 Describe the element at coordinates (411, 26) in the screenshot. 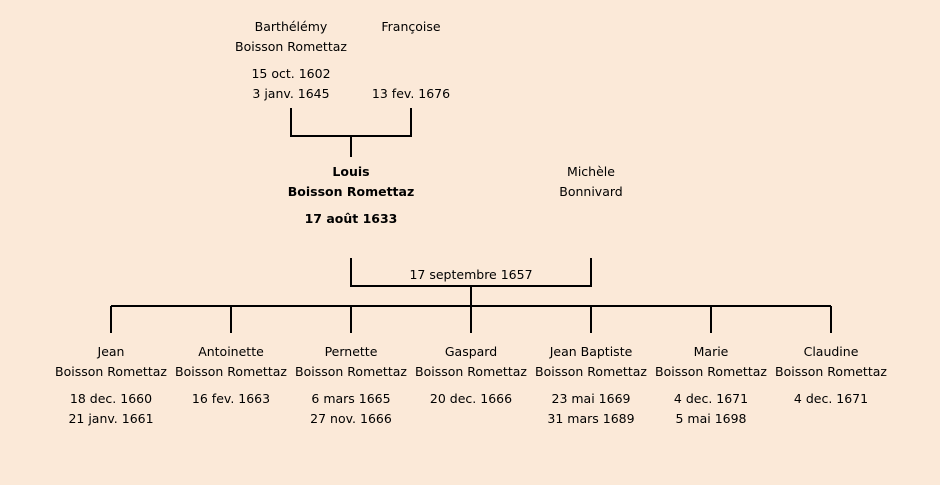

I see `first-name: Françoise` at that location.